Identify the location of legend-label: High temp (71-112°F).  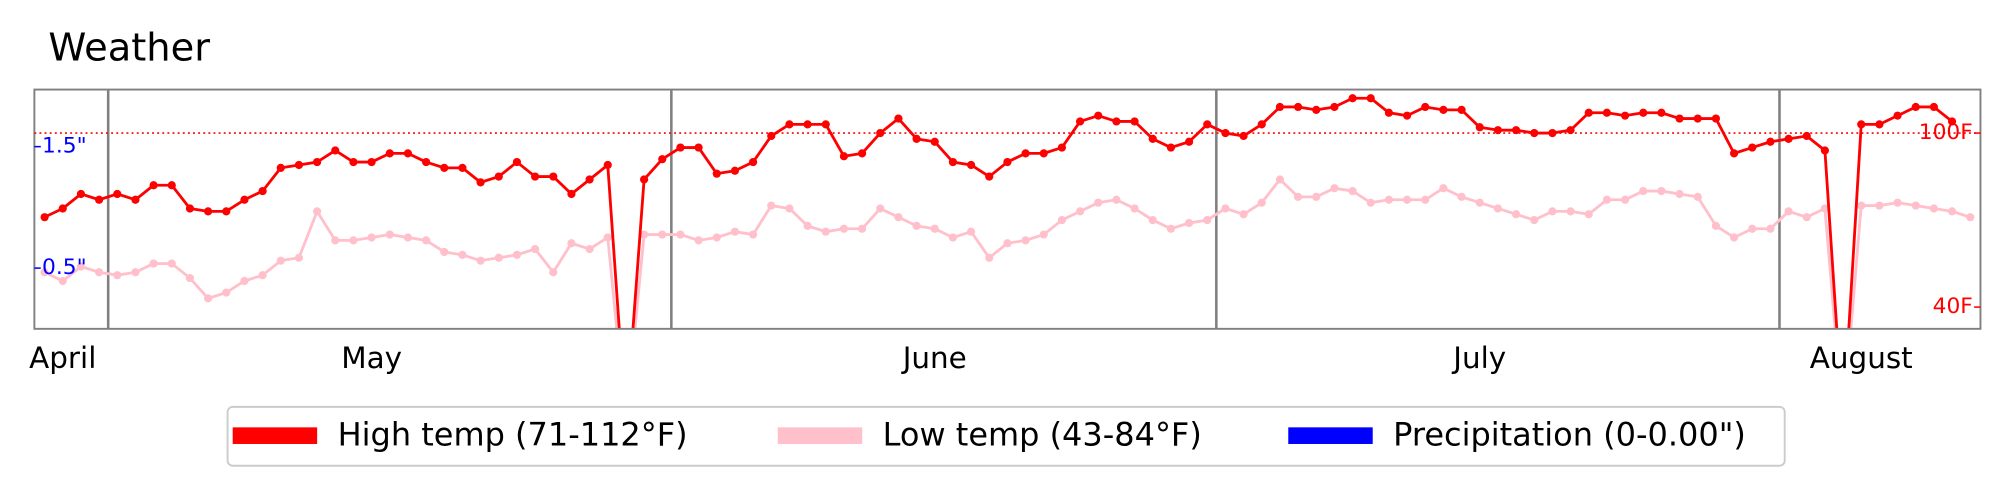
(513, 434).